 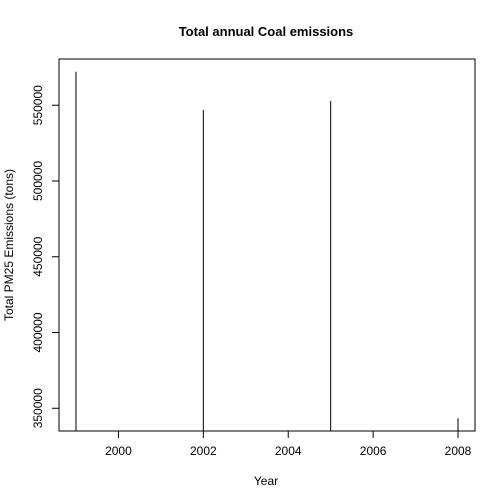 What do you see at coordinates (373, 451) in the screenshot?
I see `x-tick-label: 2006` at bounding box center [373, 451].